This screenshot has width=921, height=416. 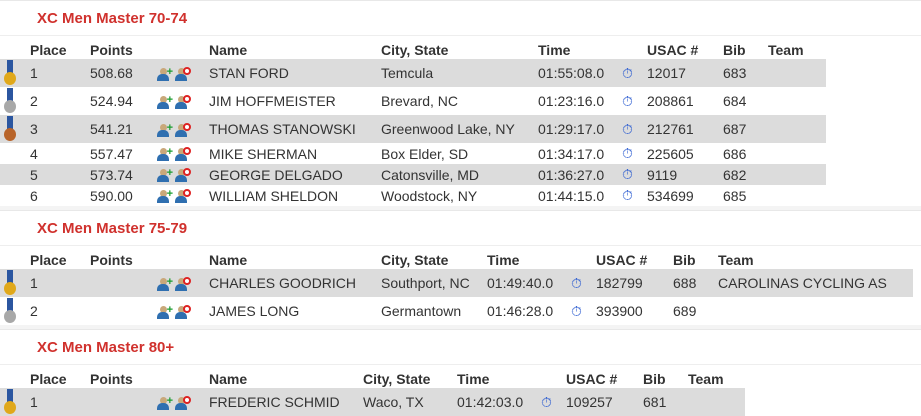 I want to click on points: 573.74, so click(x=123, y=174).